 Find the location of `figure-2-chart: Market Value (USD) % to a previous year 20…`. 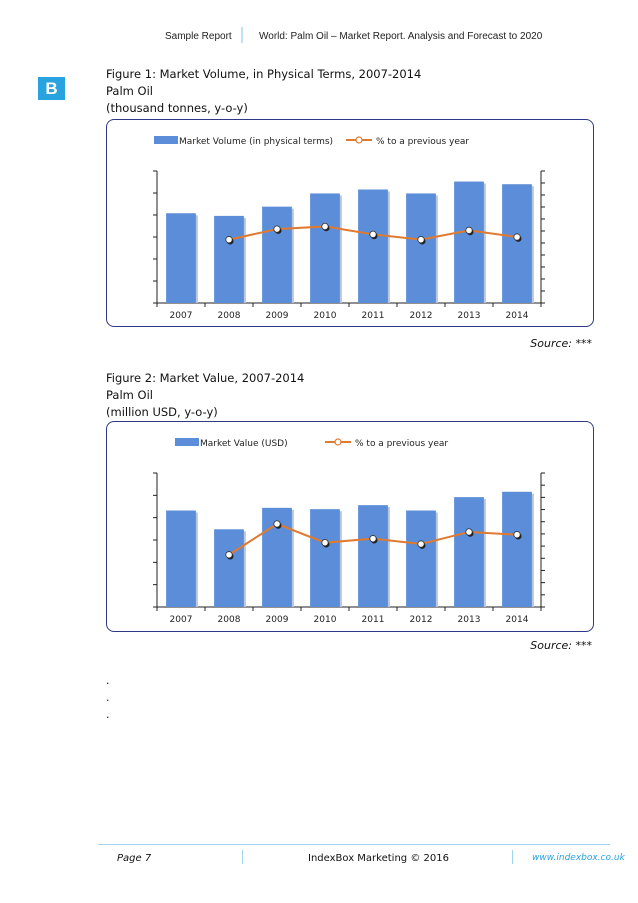

figure-2-chart: Market Value (USD) % to a previous year 20… is located at coordinates (349, 531).